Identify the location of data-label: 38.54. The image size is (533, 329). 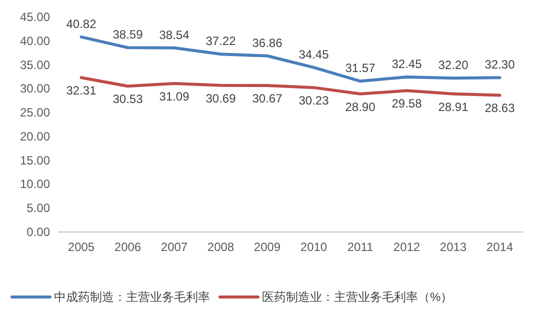
(174, 35).